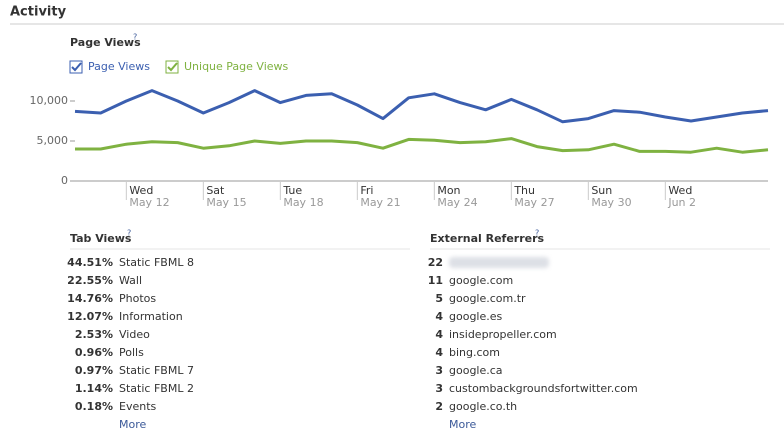 Image resolution: width=784 pixels, height=440 pixels. Describe the element at coordinates (457, 202) in the screenshot. I see `x-tick-date: May 24` at that location.